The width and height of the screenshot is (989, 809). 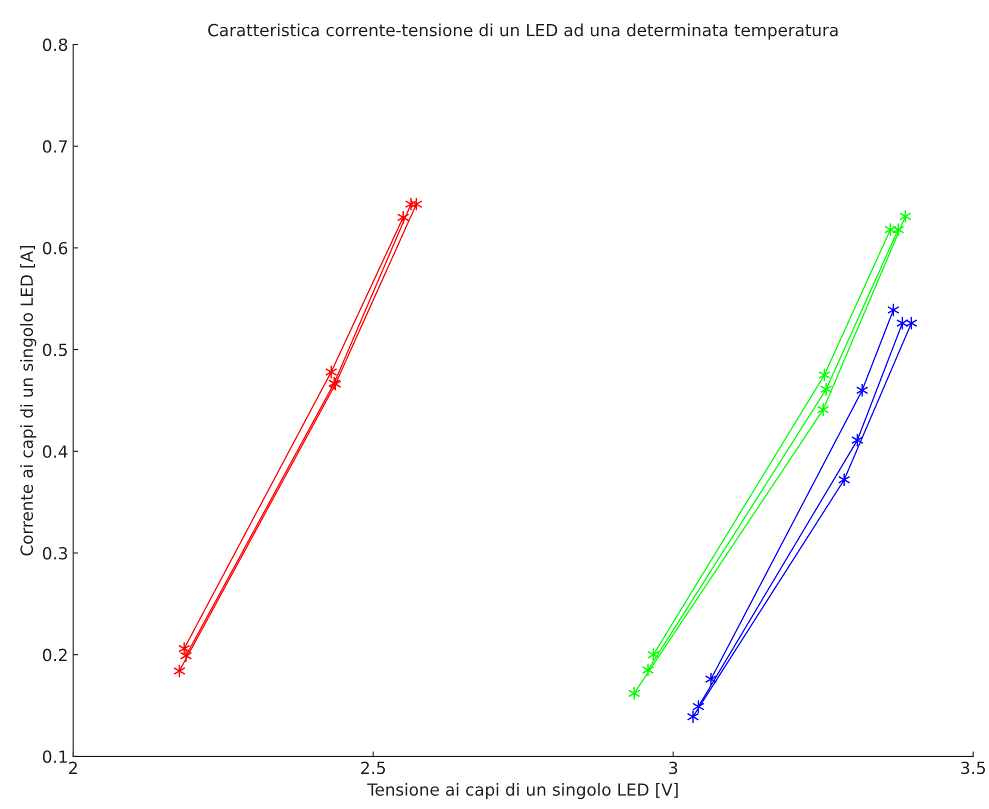 I want to click on y-tick-label: 0.6, so click(x=55, y=248).